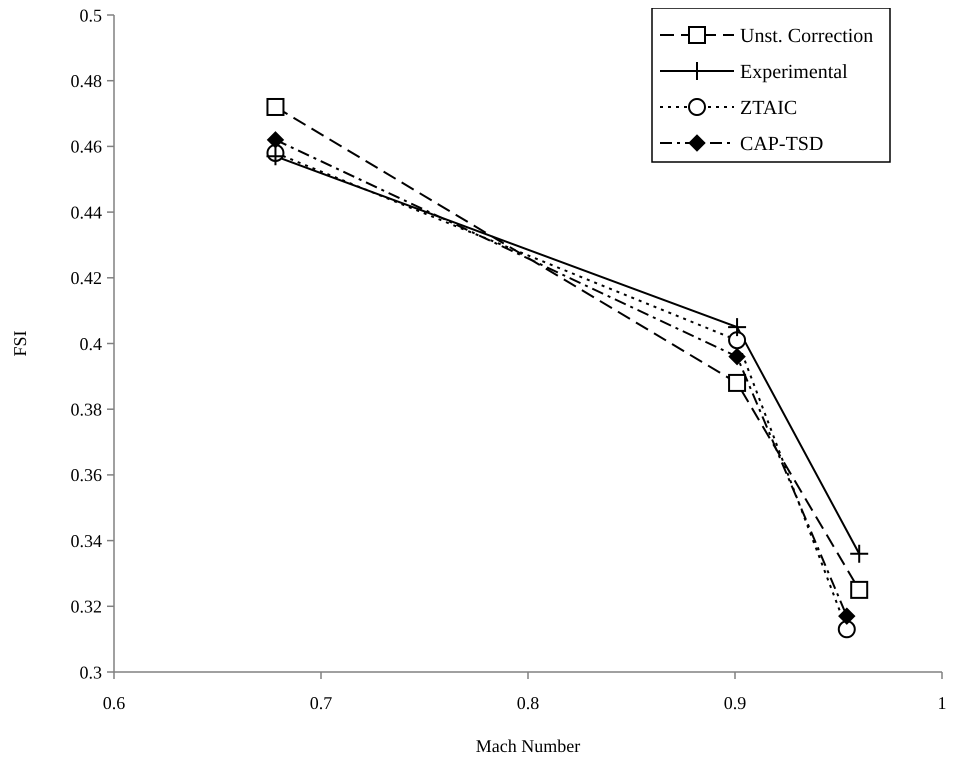 The width and height of the screenshot is (958, 772). I want to click on y-tick-label: 0.38, so click(86, 410).